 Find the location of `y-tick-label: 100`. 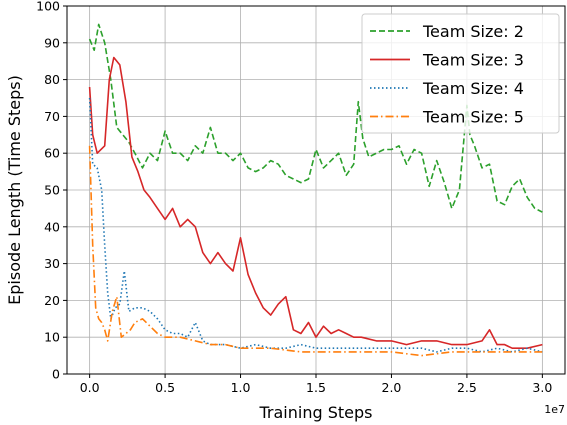

y-tick-label: 100 is located at coordinates (48, 7).